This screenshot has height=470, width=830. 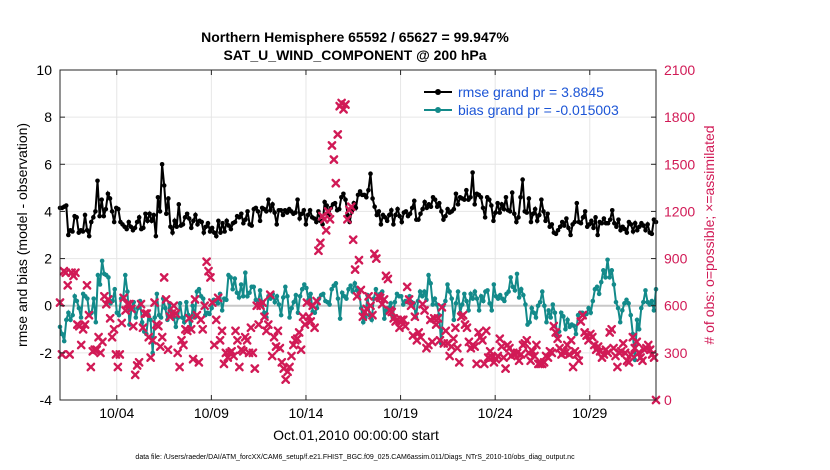 I want to click on y-tick-right-label: 300, so click(x=676, y=353).